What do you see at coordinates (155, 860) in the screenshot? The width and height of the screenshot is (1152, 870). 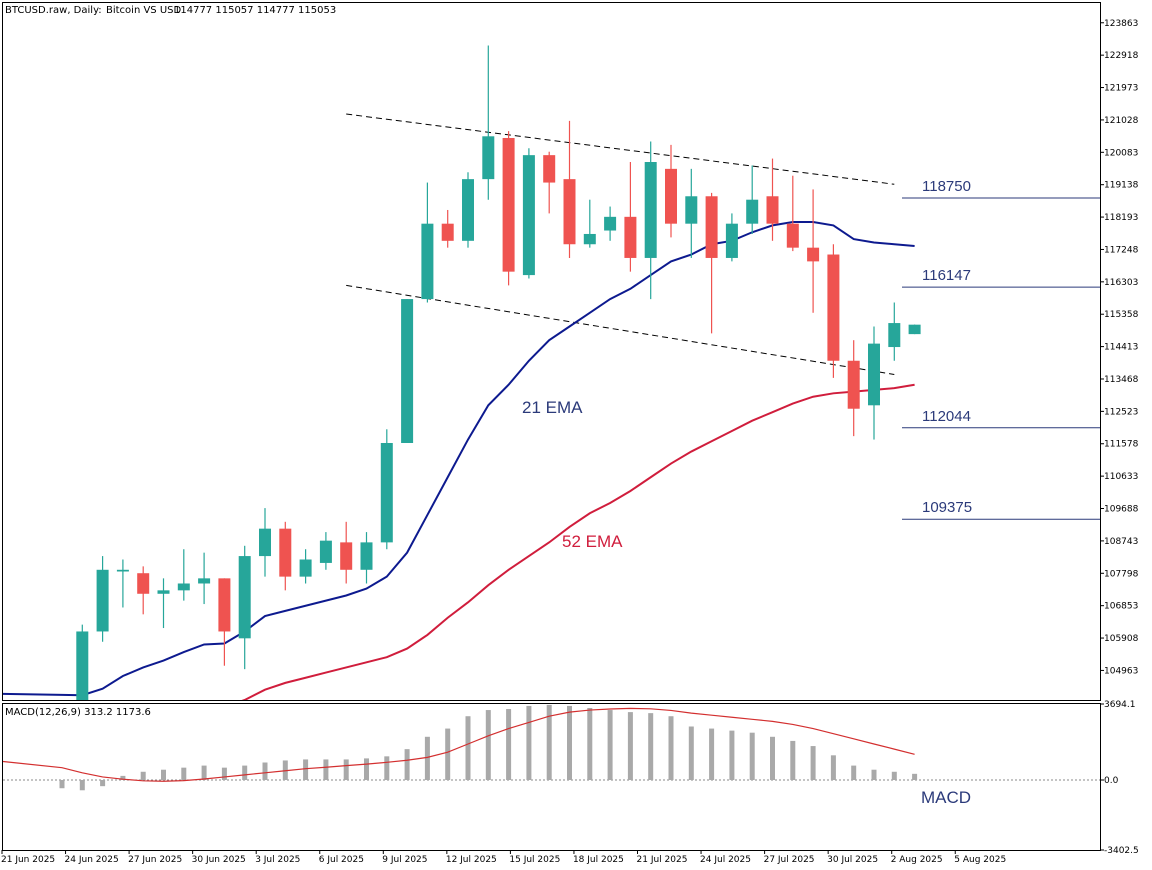 I see `time-tick-label: 27 Jun 2025` at bounding box center [155, 860].